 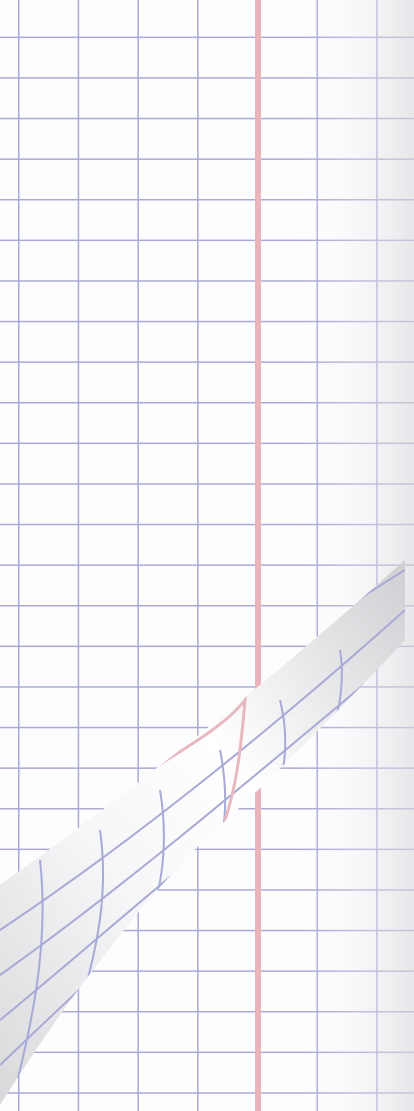 I want to click on curl-margin, so click(x=198, y=757).